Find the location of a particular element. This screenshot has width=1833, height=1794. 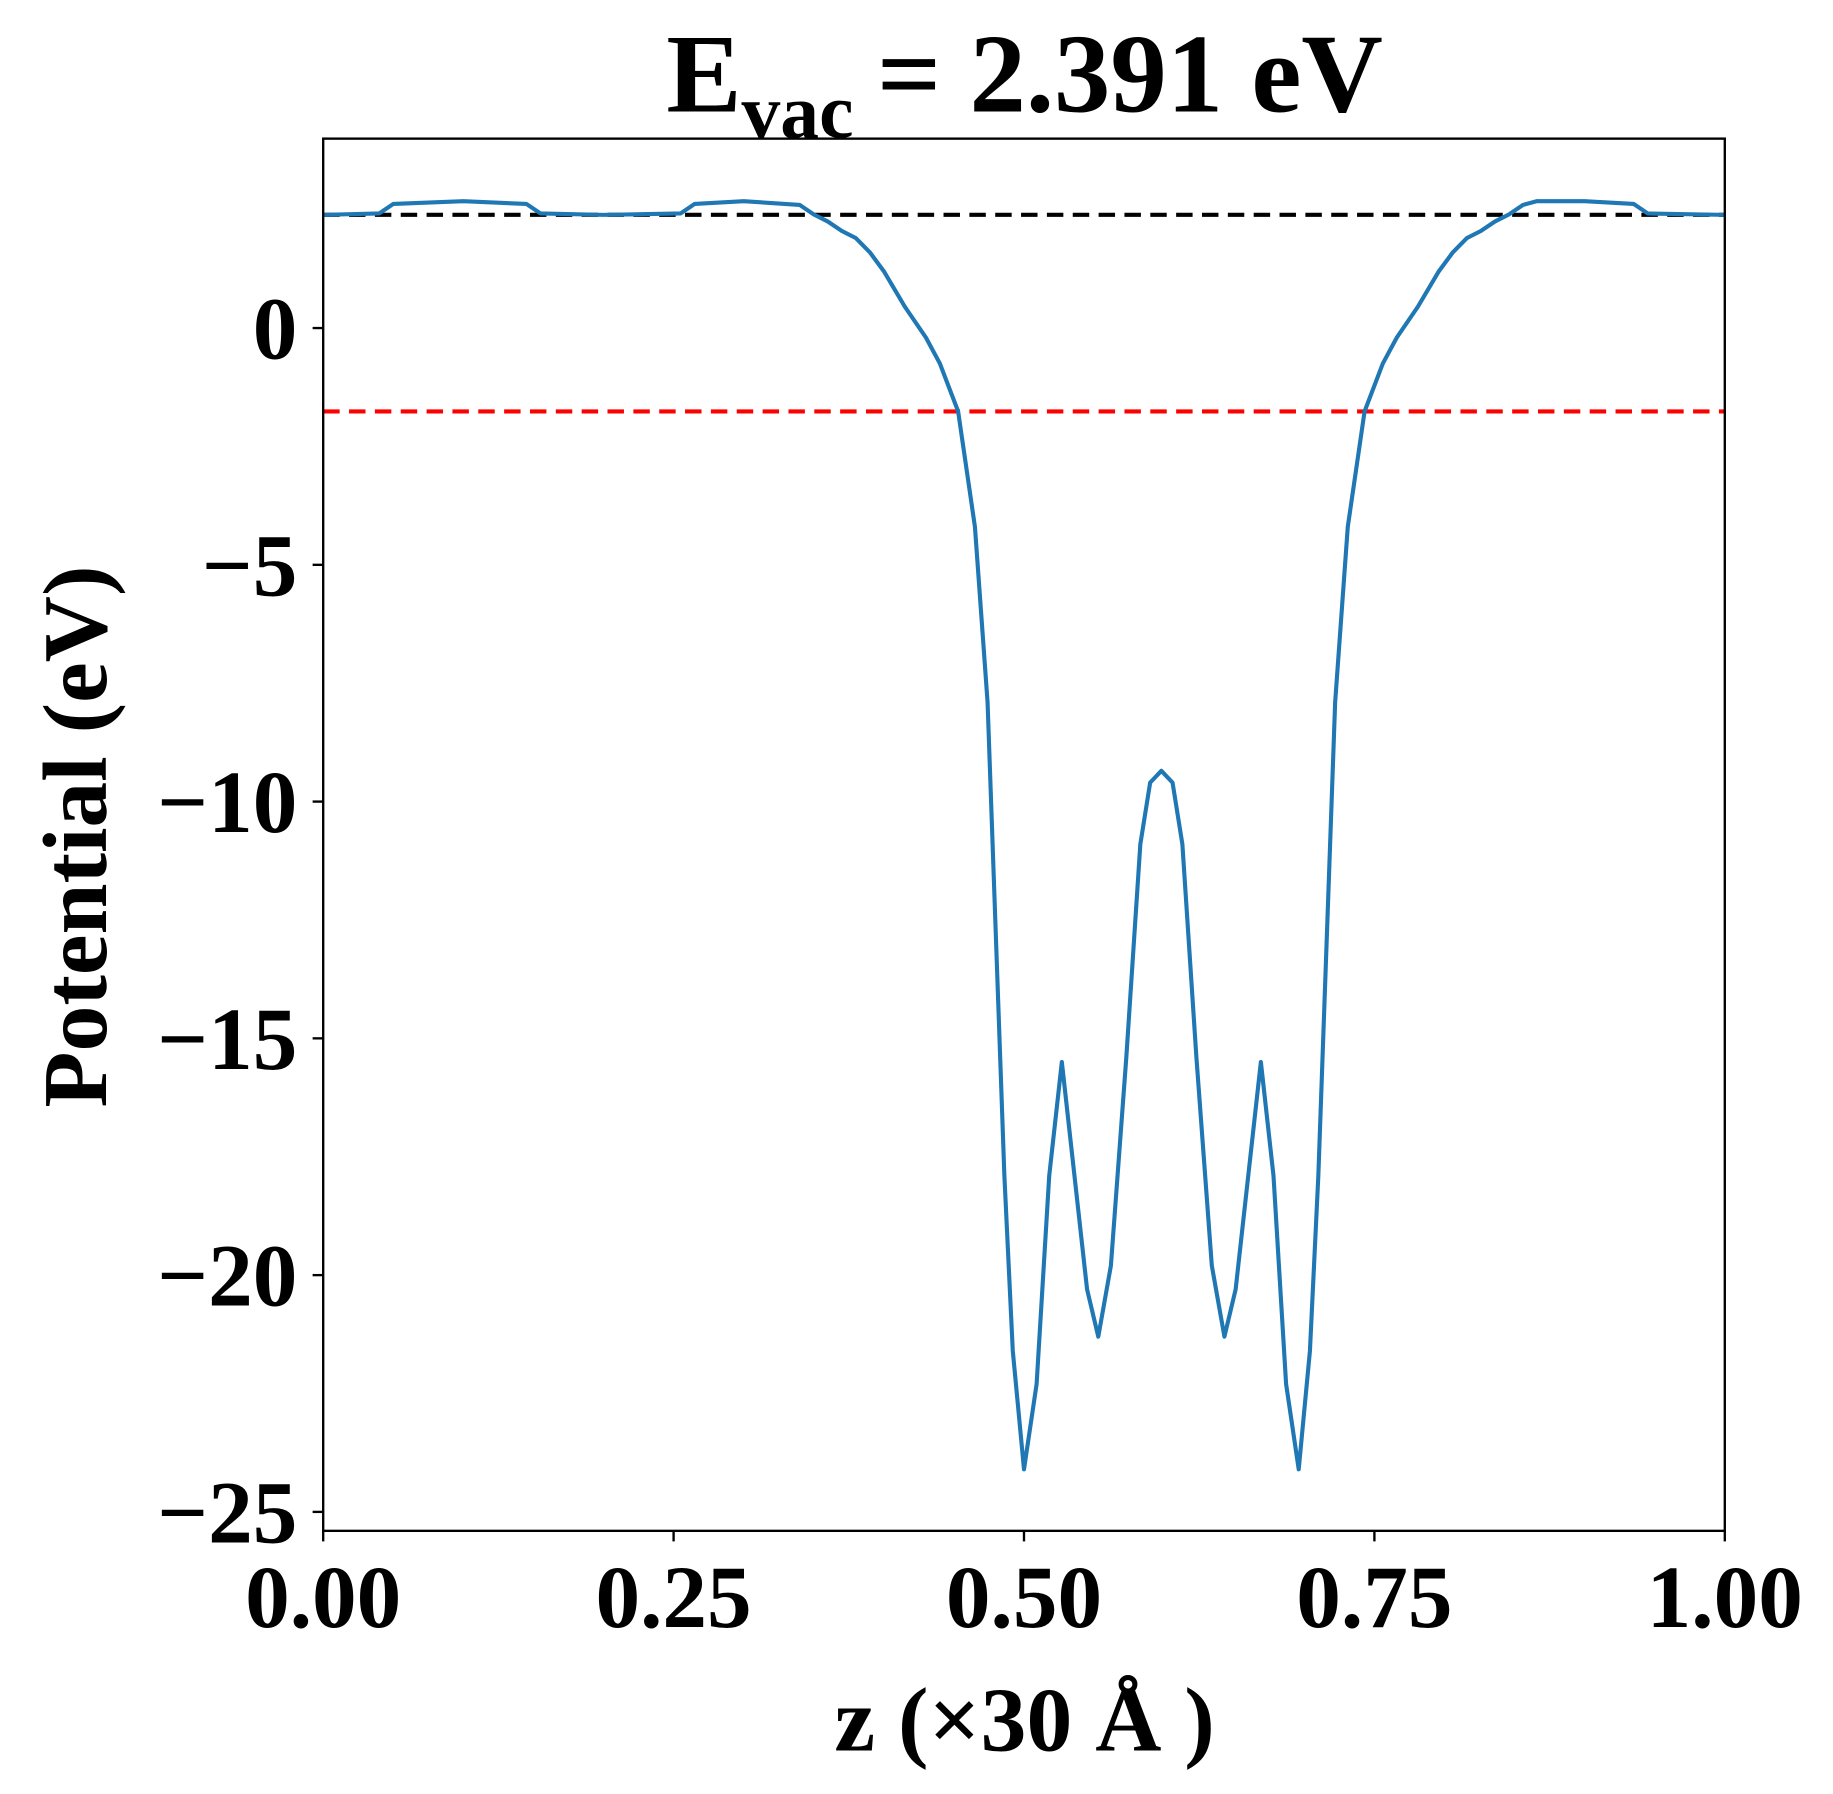

y-tick-label: −10 is located at coordinates (227, 802).